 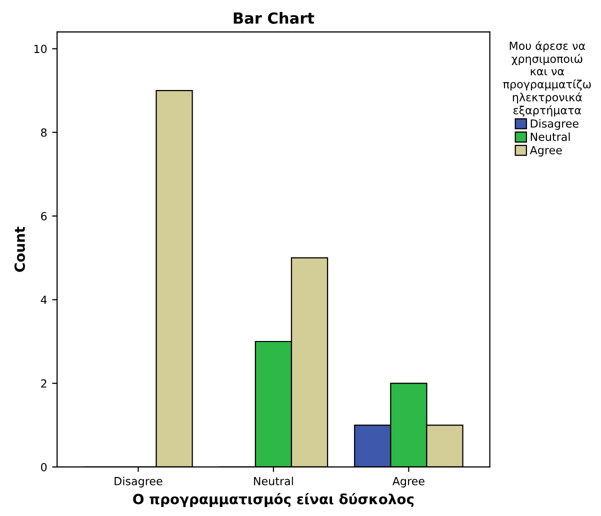 What do you see at coordinates (546, 151) in the screenshot?
I see `legend-label: Agree` at bounding box center [546, 151].